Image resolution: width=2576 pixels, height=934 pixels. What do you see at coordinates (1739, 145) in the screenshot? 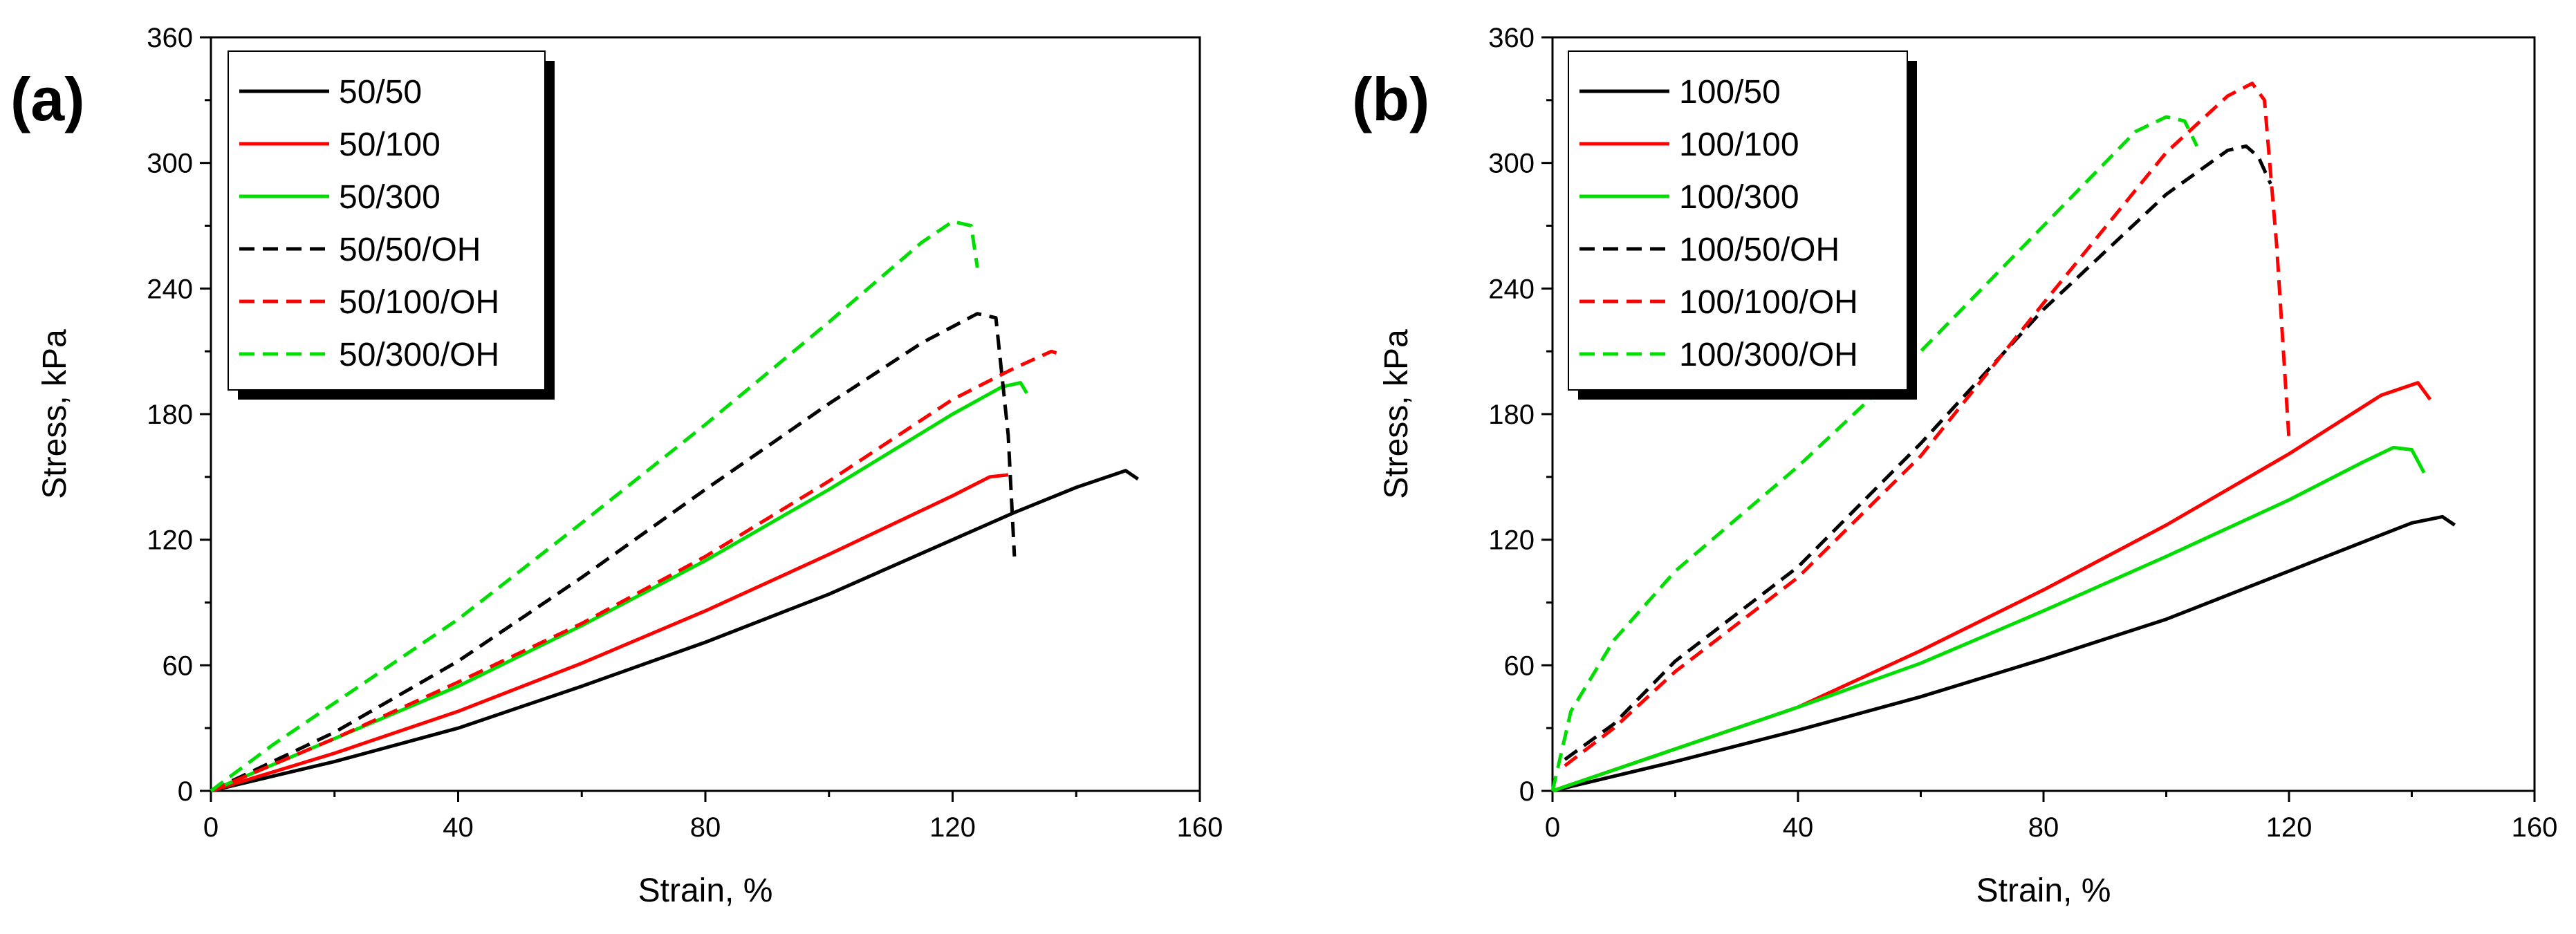
I see `legend-label: 100/100` at bounding box center [1739, 145].